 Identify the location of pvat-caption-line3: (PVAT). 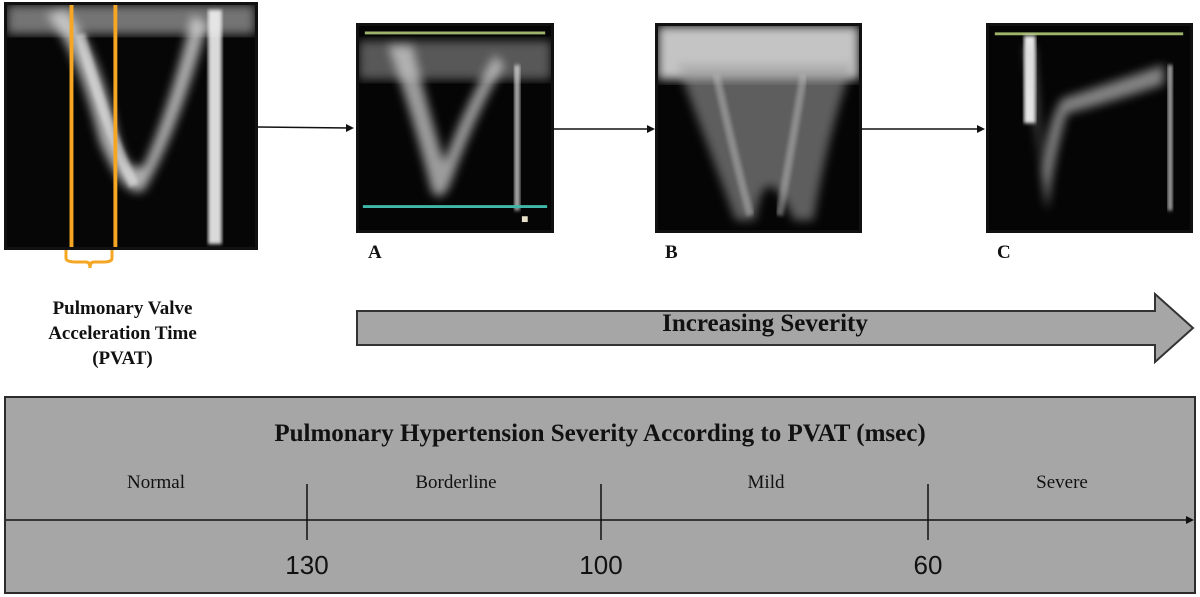
(122, 358).